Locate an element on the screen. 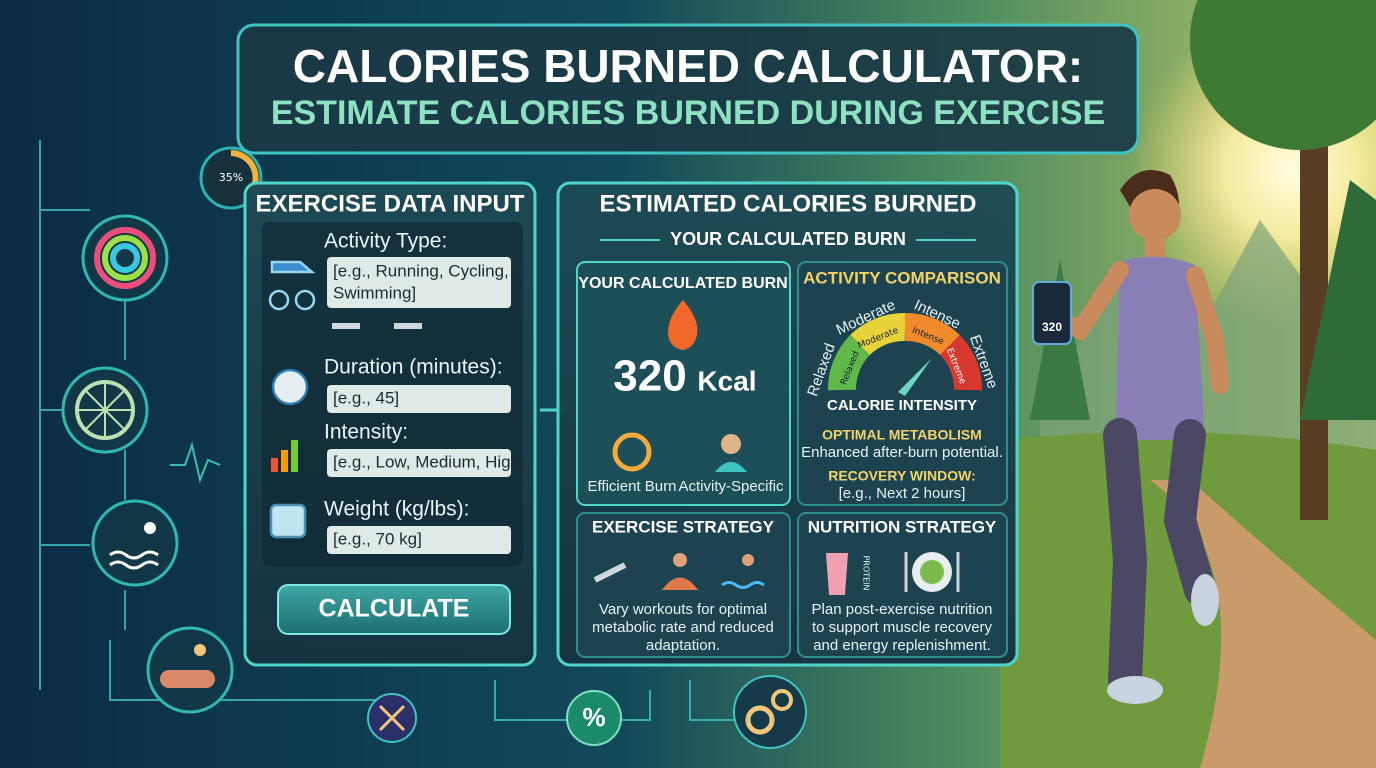 This screenshot has height=768, width=1376. recovery-text: [e.g., Next 2 hours] is located at coordinates (902, 493).